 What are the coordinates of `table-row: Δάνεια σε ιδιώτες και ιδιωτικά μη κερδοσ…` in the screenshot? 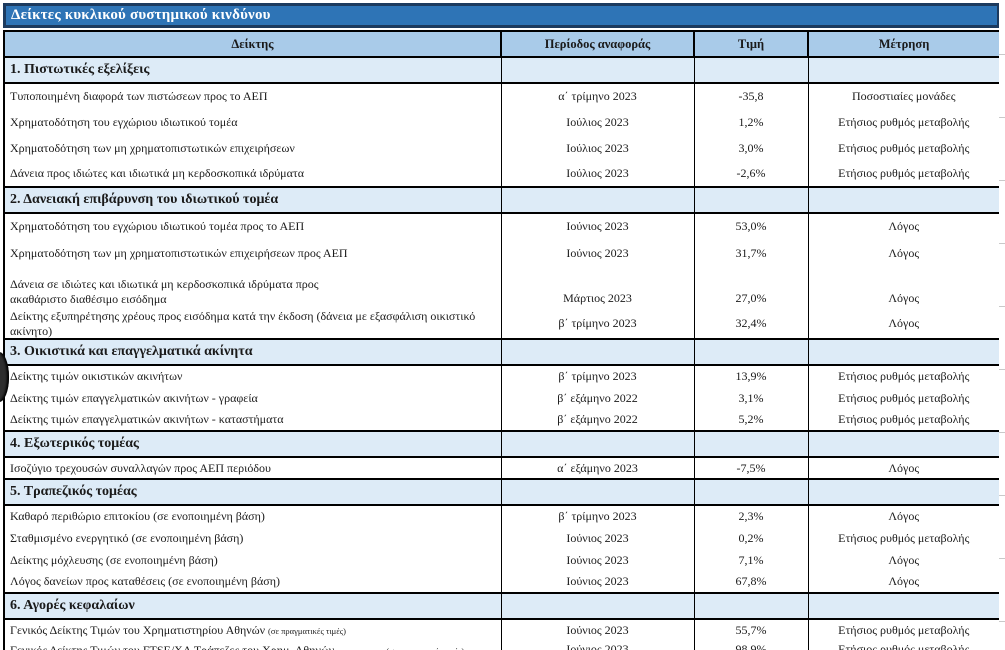 It's located at (502, 288).